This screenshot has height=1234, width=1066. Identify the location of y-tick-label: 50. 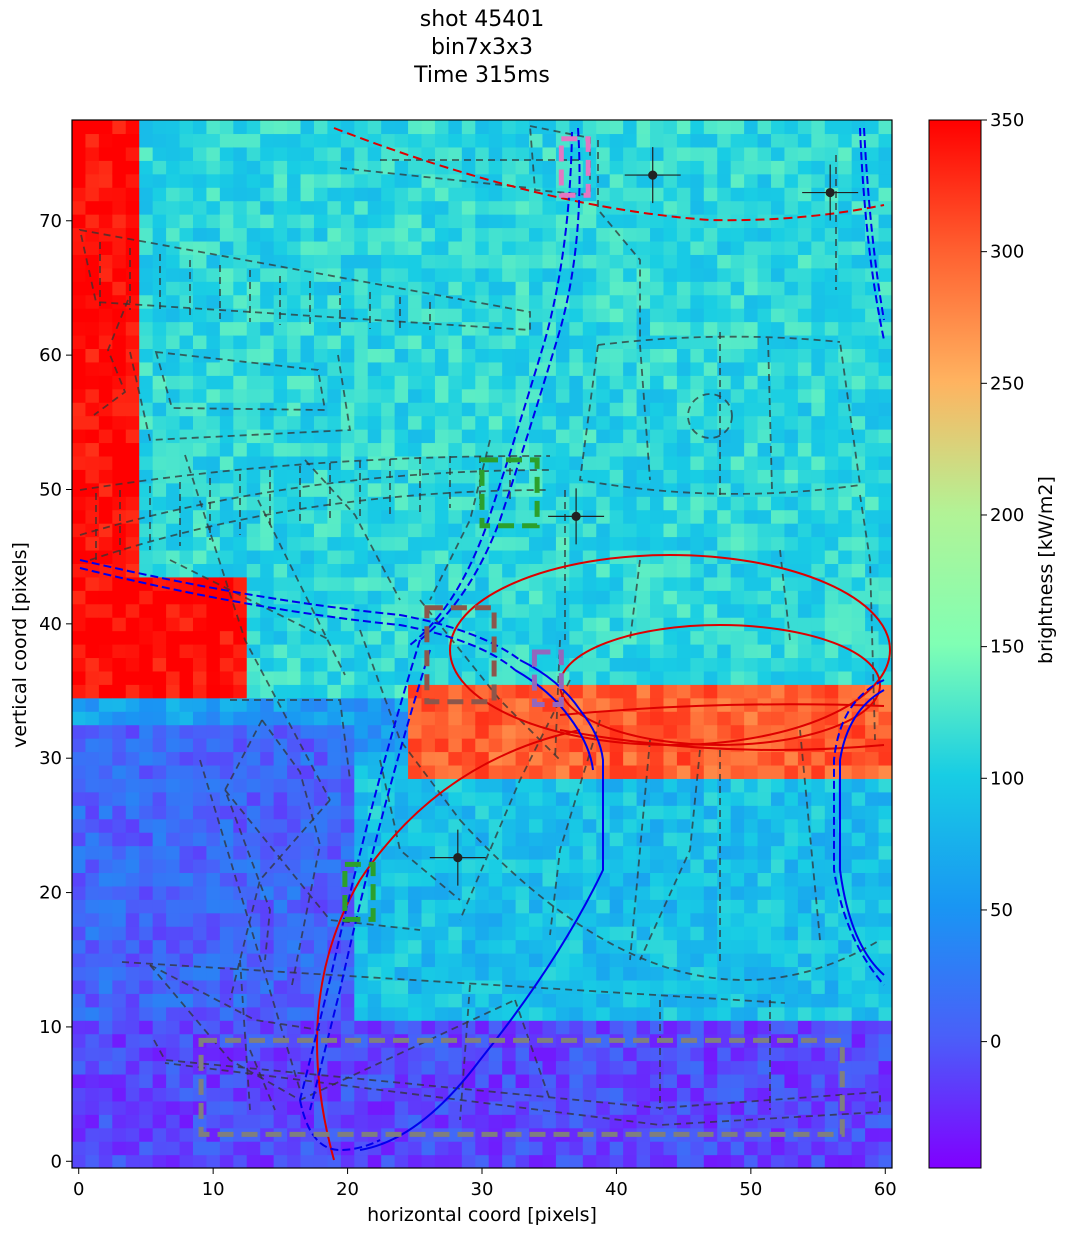
(50, 489).